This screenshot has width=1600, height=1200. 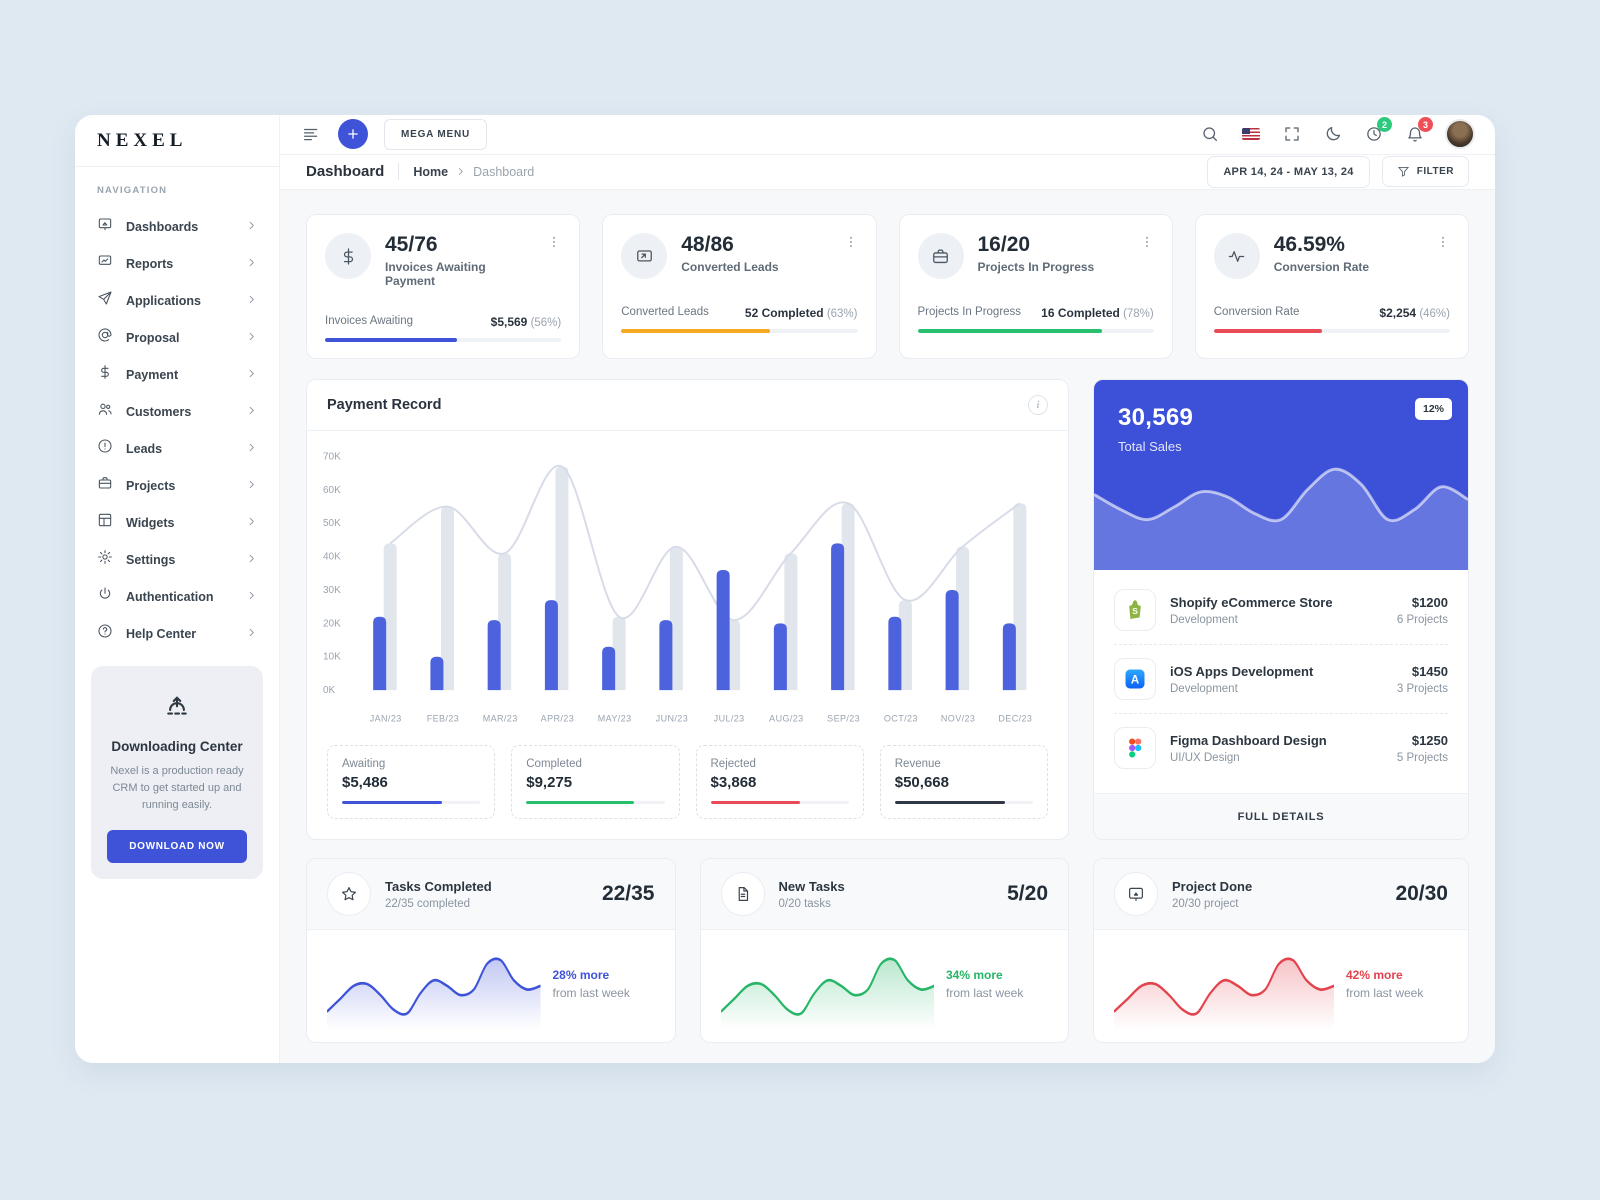 What do you see at coordinates (729, 718) in the screenshot?
I see `svg-text: JUL/23` at bounding box center [729, 718].